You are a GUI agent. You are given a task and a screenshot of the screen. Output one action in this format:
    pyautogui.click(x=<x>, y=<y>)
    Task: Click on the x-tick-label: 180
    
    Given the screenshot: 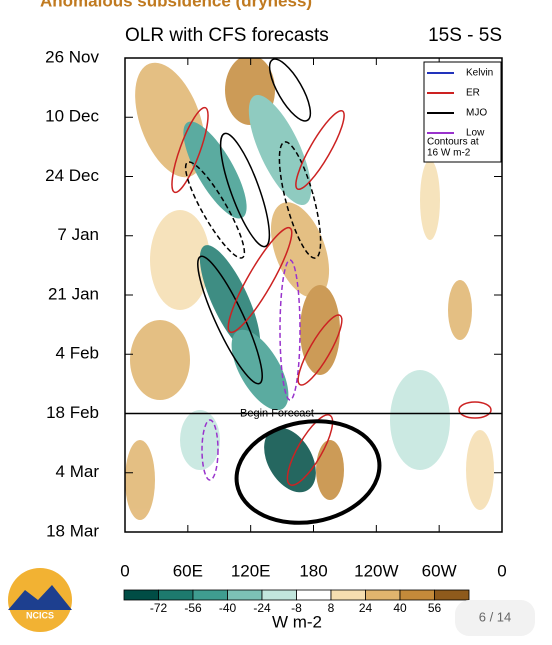 What is the action you would take?
    pyautogui.click(x=313, y=570)
    